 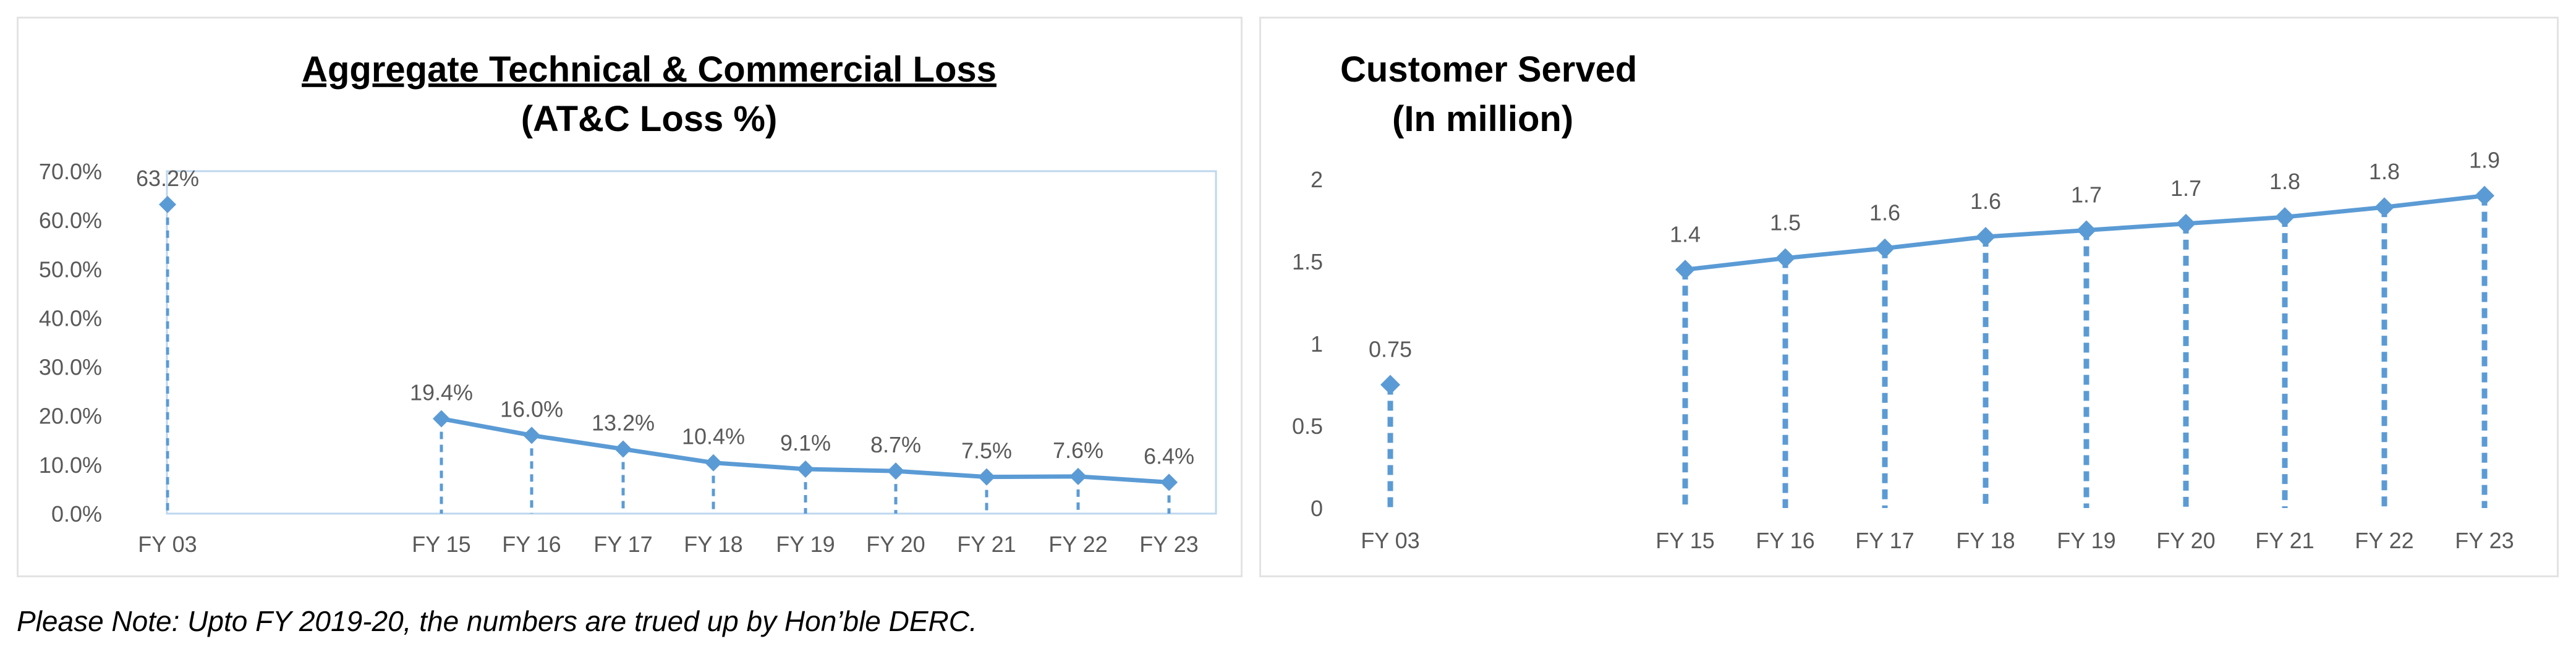 I want to click on data-label: 1.4, so click(x=1685, y=234).